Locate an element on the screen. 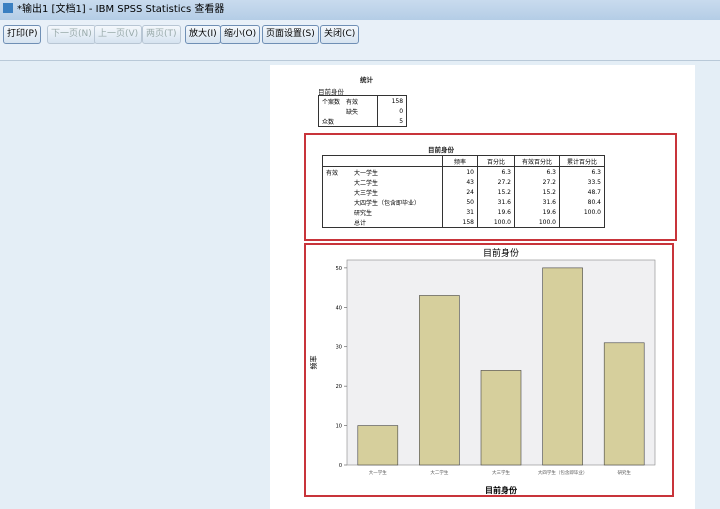 The height and width of the screenshot is (509, 720). x-tick-label: 研究生 is located at coordinates (624, 472).